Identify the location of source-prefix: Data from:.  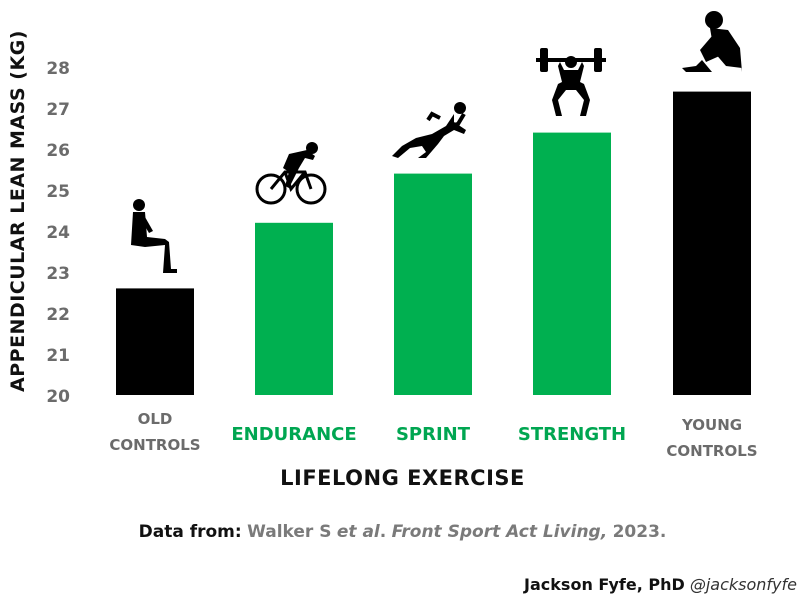
(190, 532).